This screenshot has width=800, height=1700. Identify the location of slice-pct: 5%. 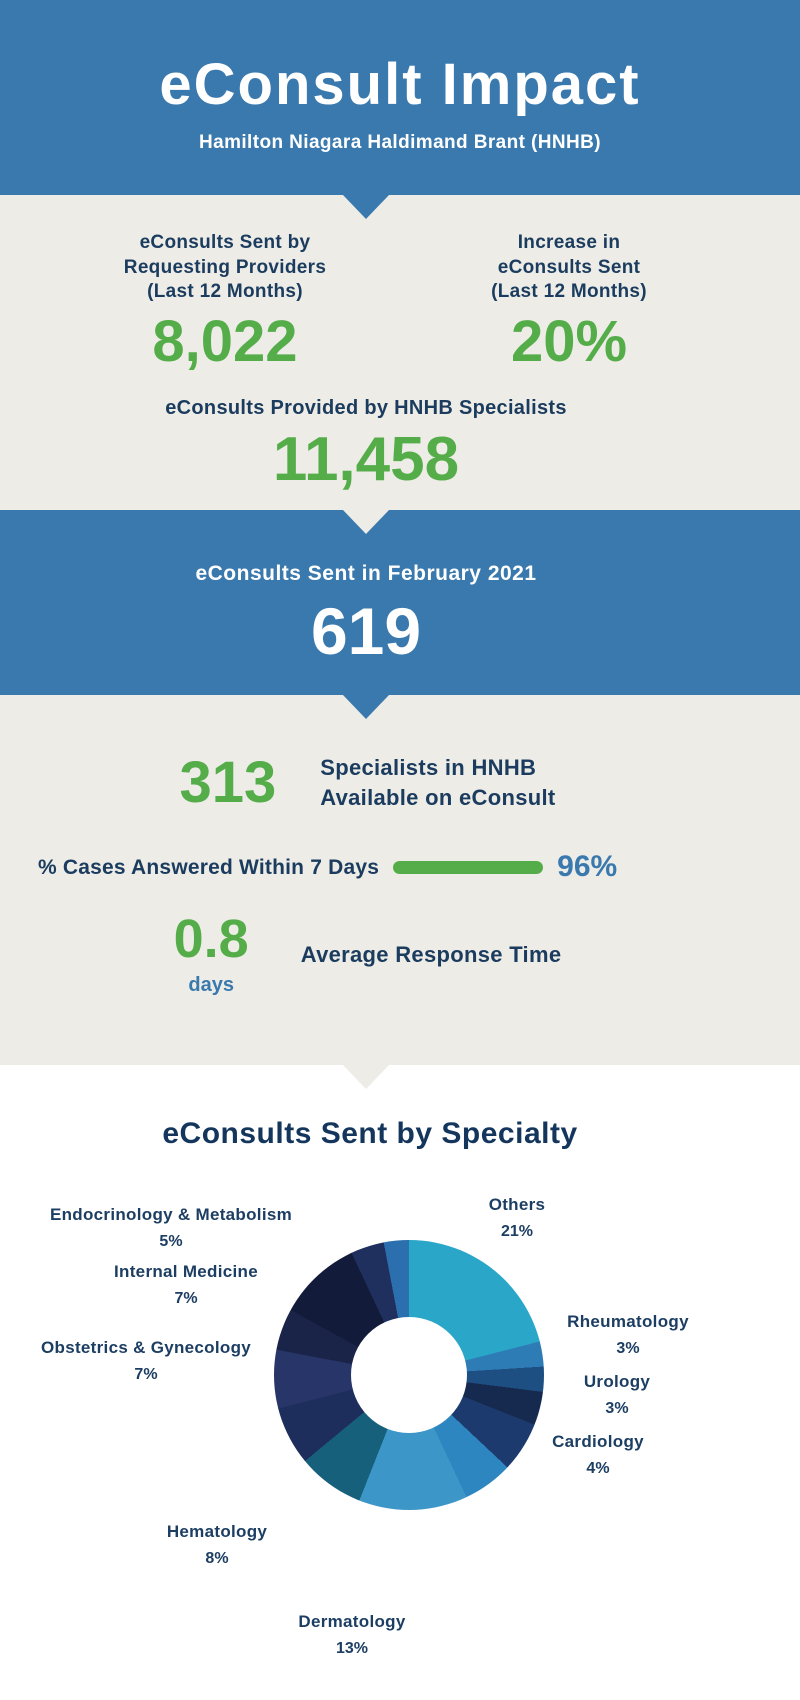
(171, 1241).